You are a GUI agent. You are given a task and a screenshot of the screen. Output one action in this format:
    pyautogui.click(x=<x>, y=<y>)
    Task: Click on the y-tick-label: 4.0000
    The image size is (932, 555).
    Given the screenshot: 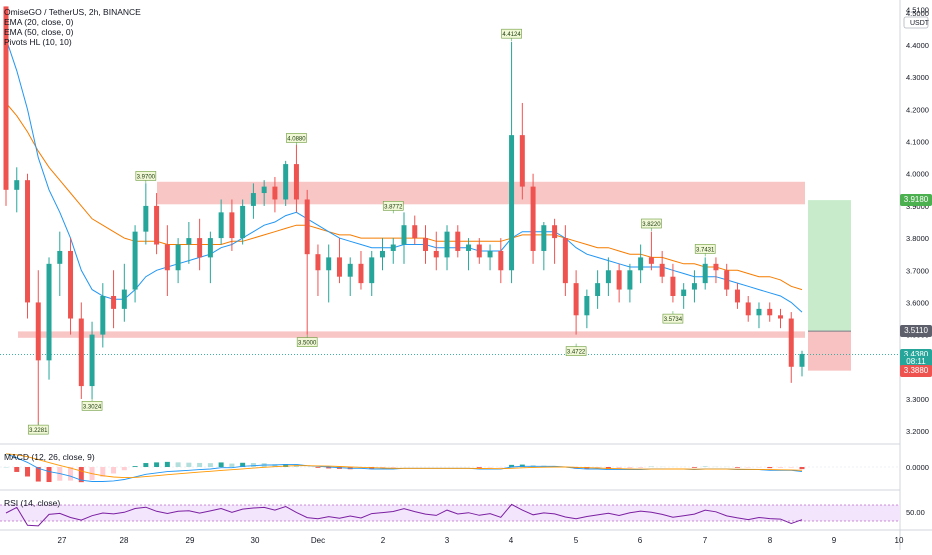 What is the action you would take?
    pyautogui.click(x=917, y=174)
    